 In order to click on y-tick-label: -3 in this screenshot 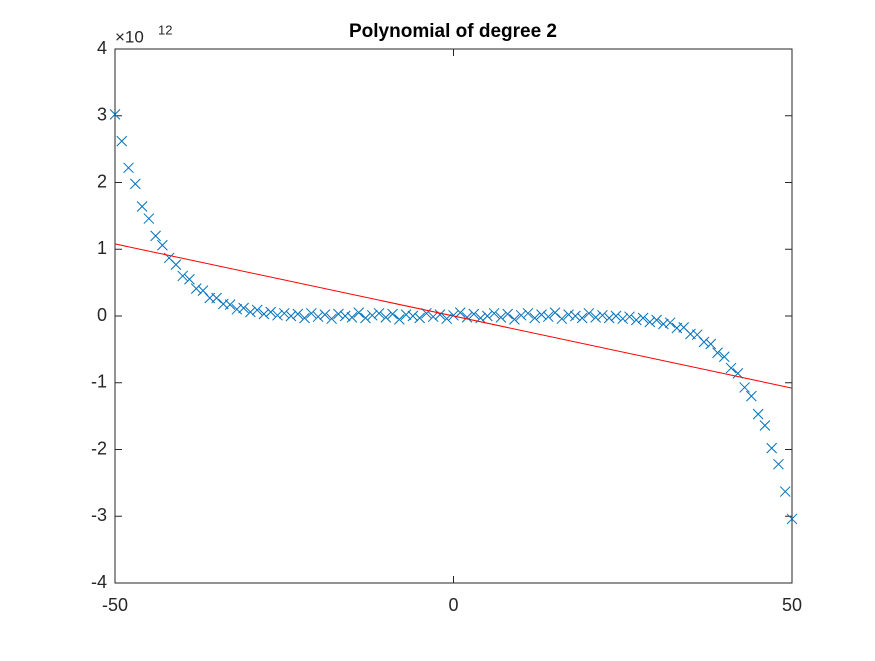, I will do `click(99, 515)`.